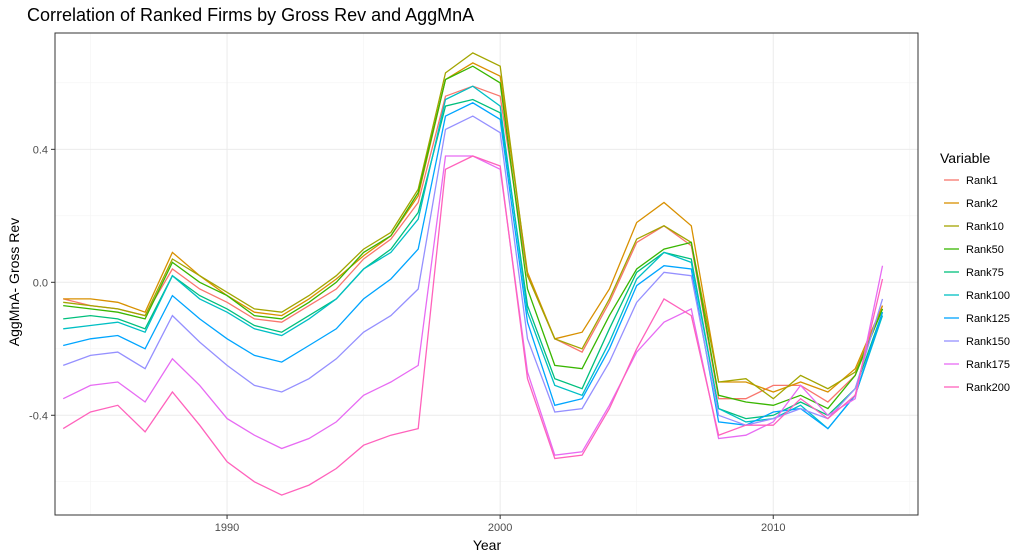  I want to click on legend-label: Rank1, so click(982, 181).